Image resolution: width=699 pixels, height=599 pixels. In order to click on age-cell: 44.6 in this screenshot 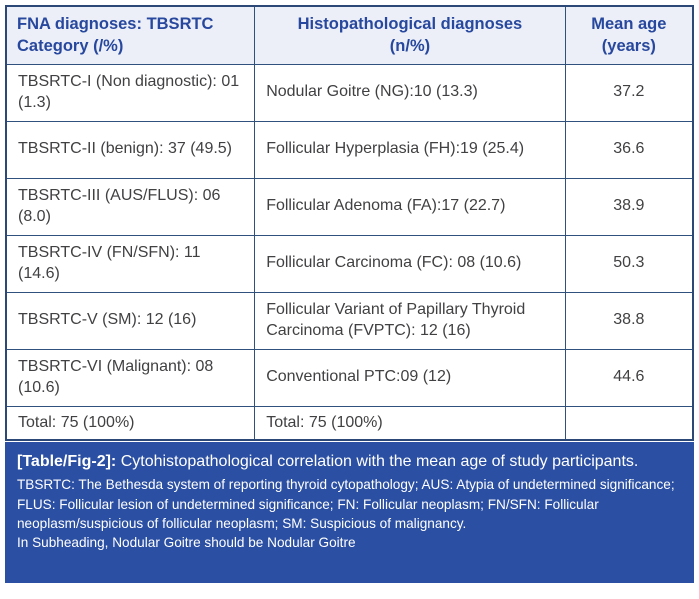, I will do `click(629, 377)`.